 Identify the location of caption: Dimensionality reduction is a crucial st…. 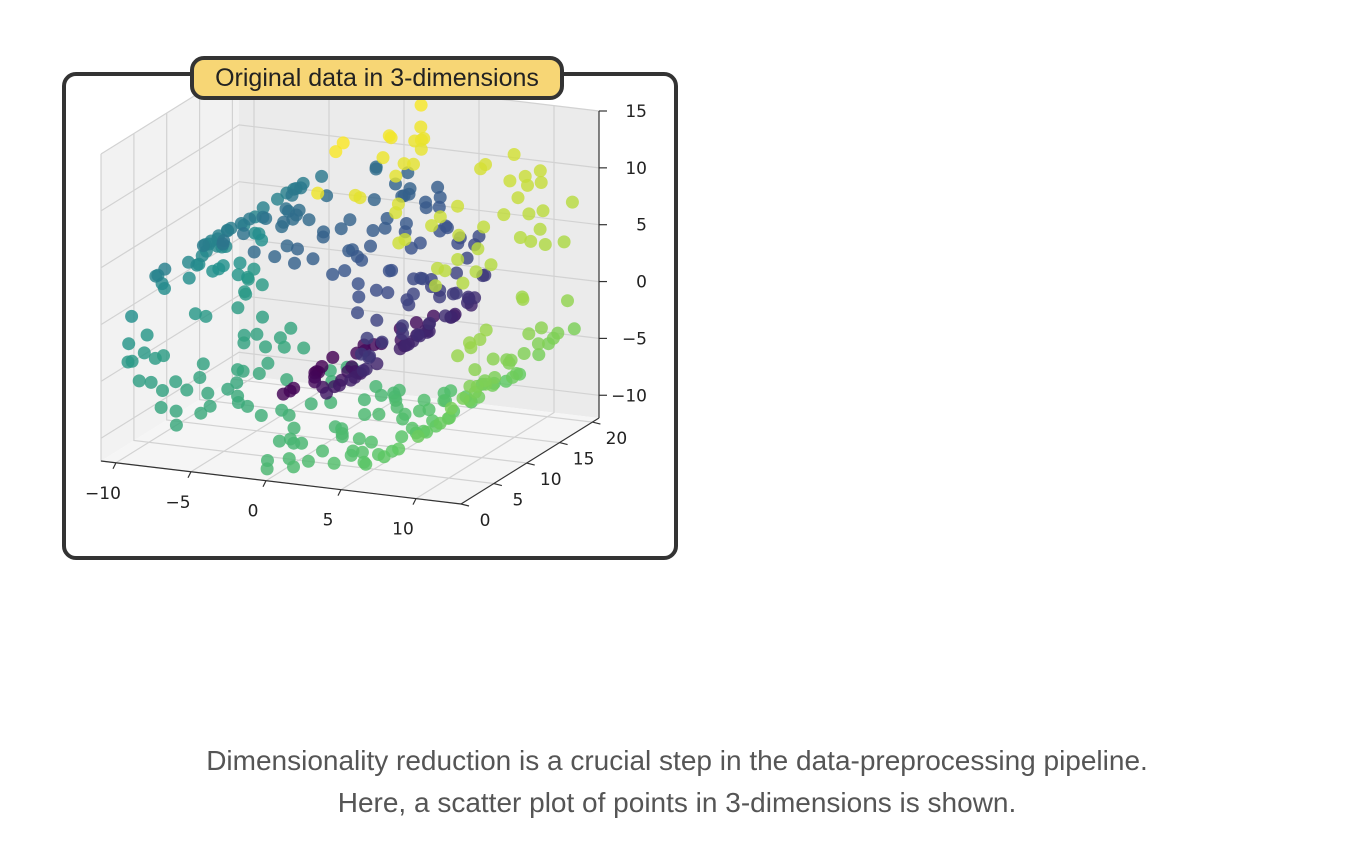
(677, 782).